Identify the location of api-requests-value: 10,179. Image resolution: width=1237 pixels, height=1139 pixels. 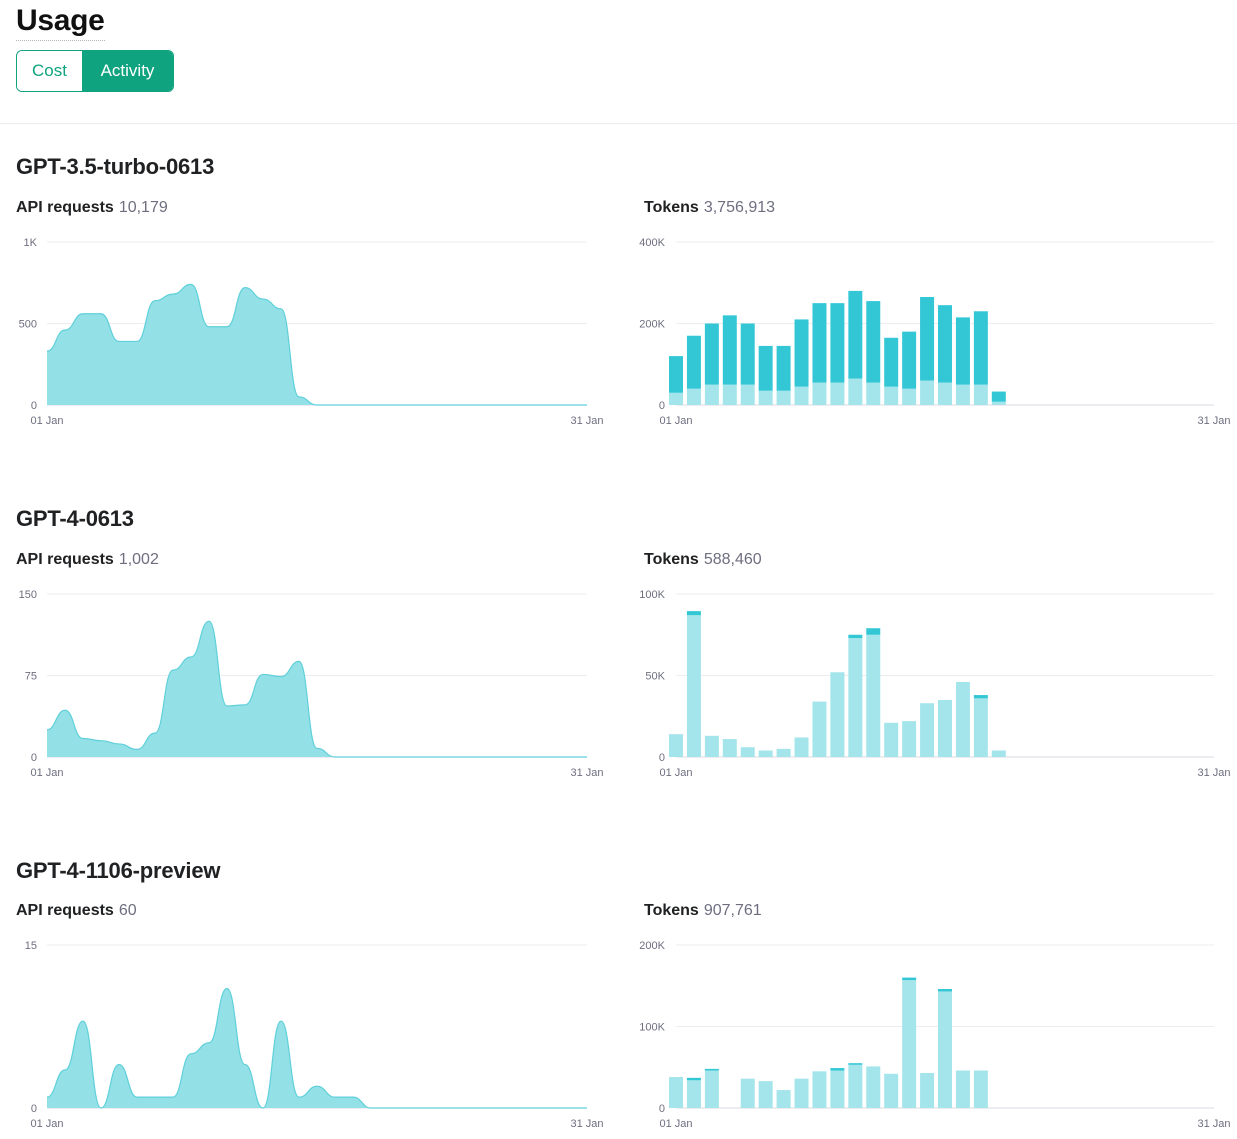
(143, 207).